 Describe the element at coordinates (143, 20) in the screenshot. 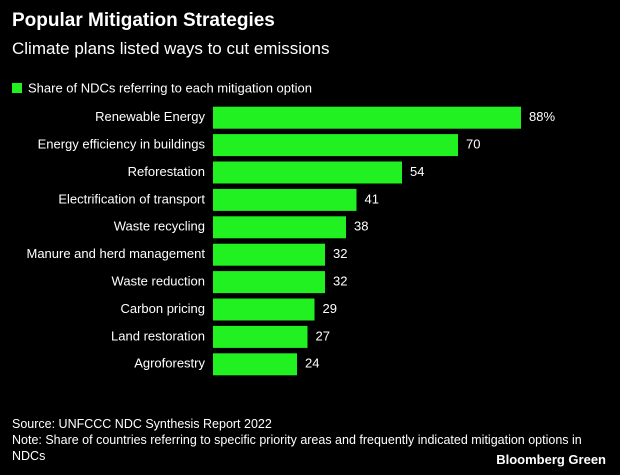

I see `chart-title: Popular Mitigation Strategies` at that location.